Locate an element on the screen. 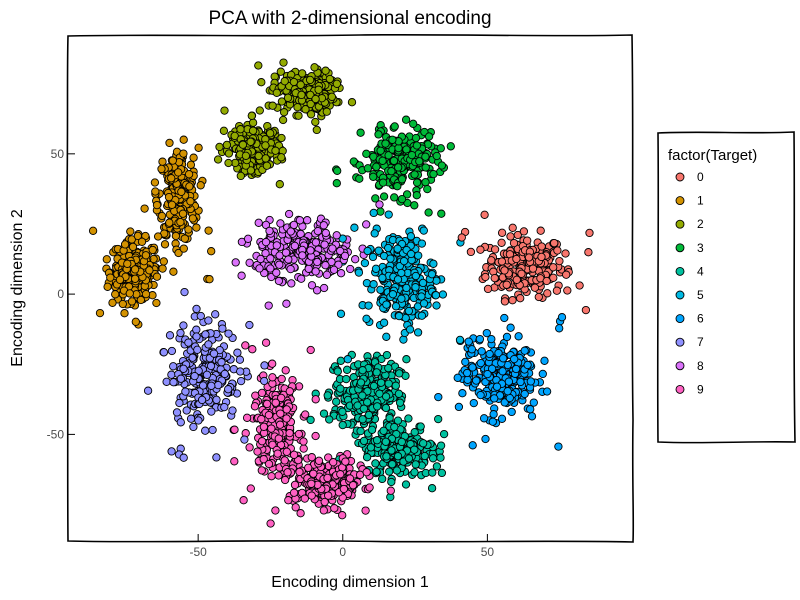 The image size is (800, 600). legend-swatch is located at coordinates (680, 177).